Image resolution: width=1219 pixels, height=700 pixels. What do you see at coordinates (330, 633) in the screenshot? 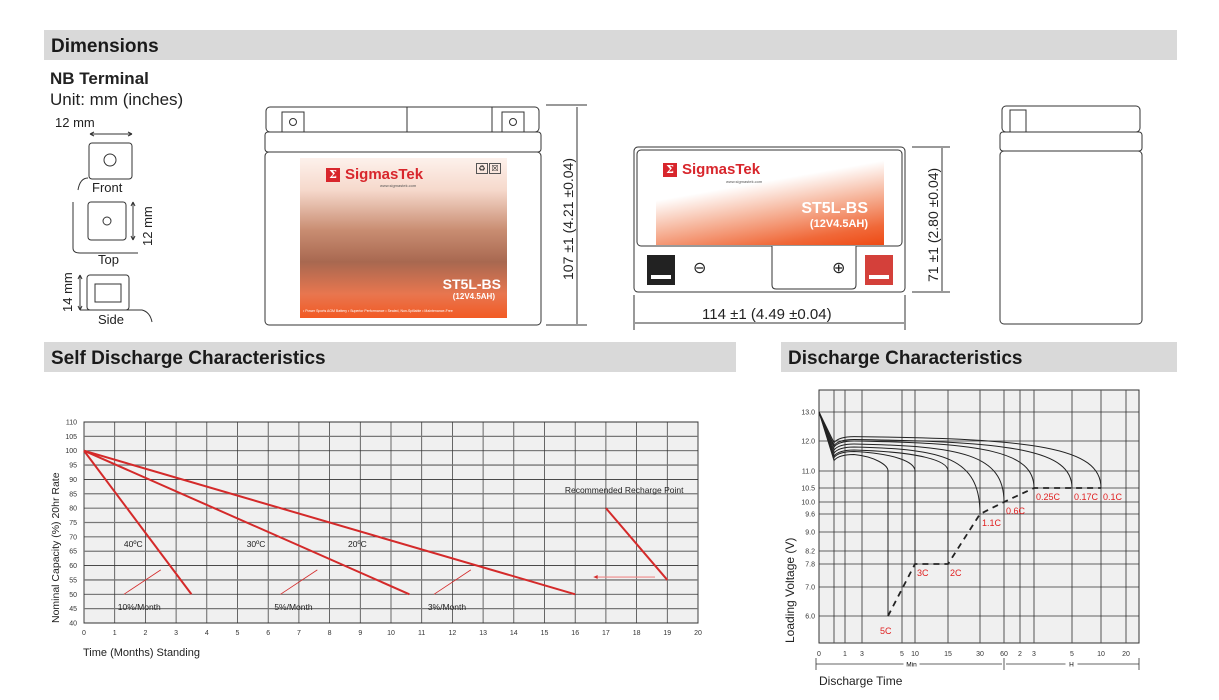
I see `x-tick-label: 8` at bounding box center [330, 633].